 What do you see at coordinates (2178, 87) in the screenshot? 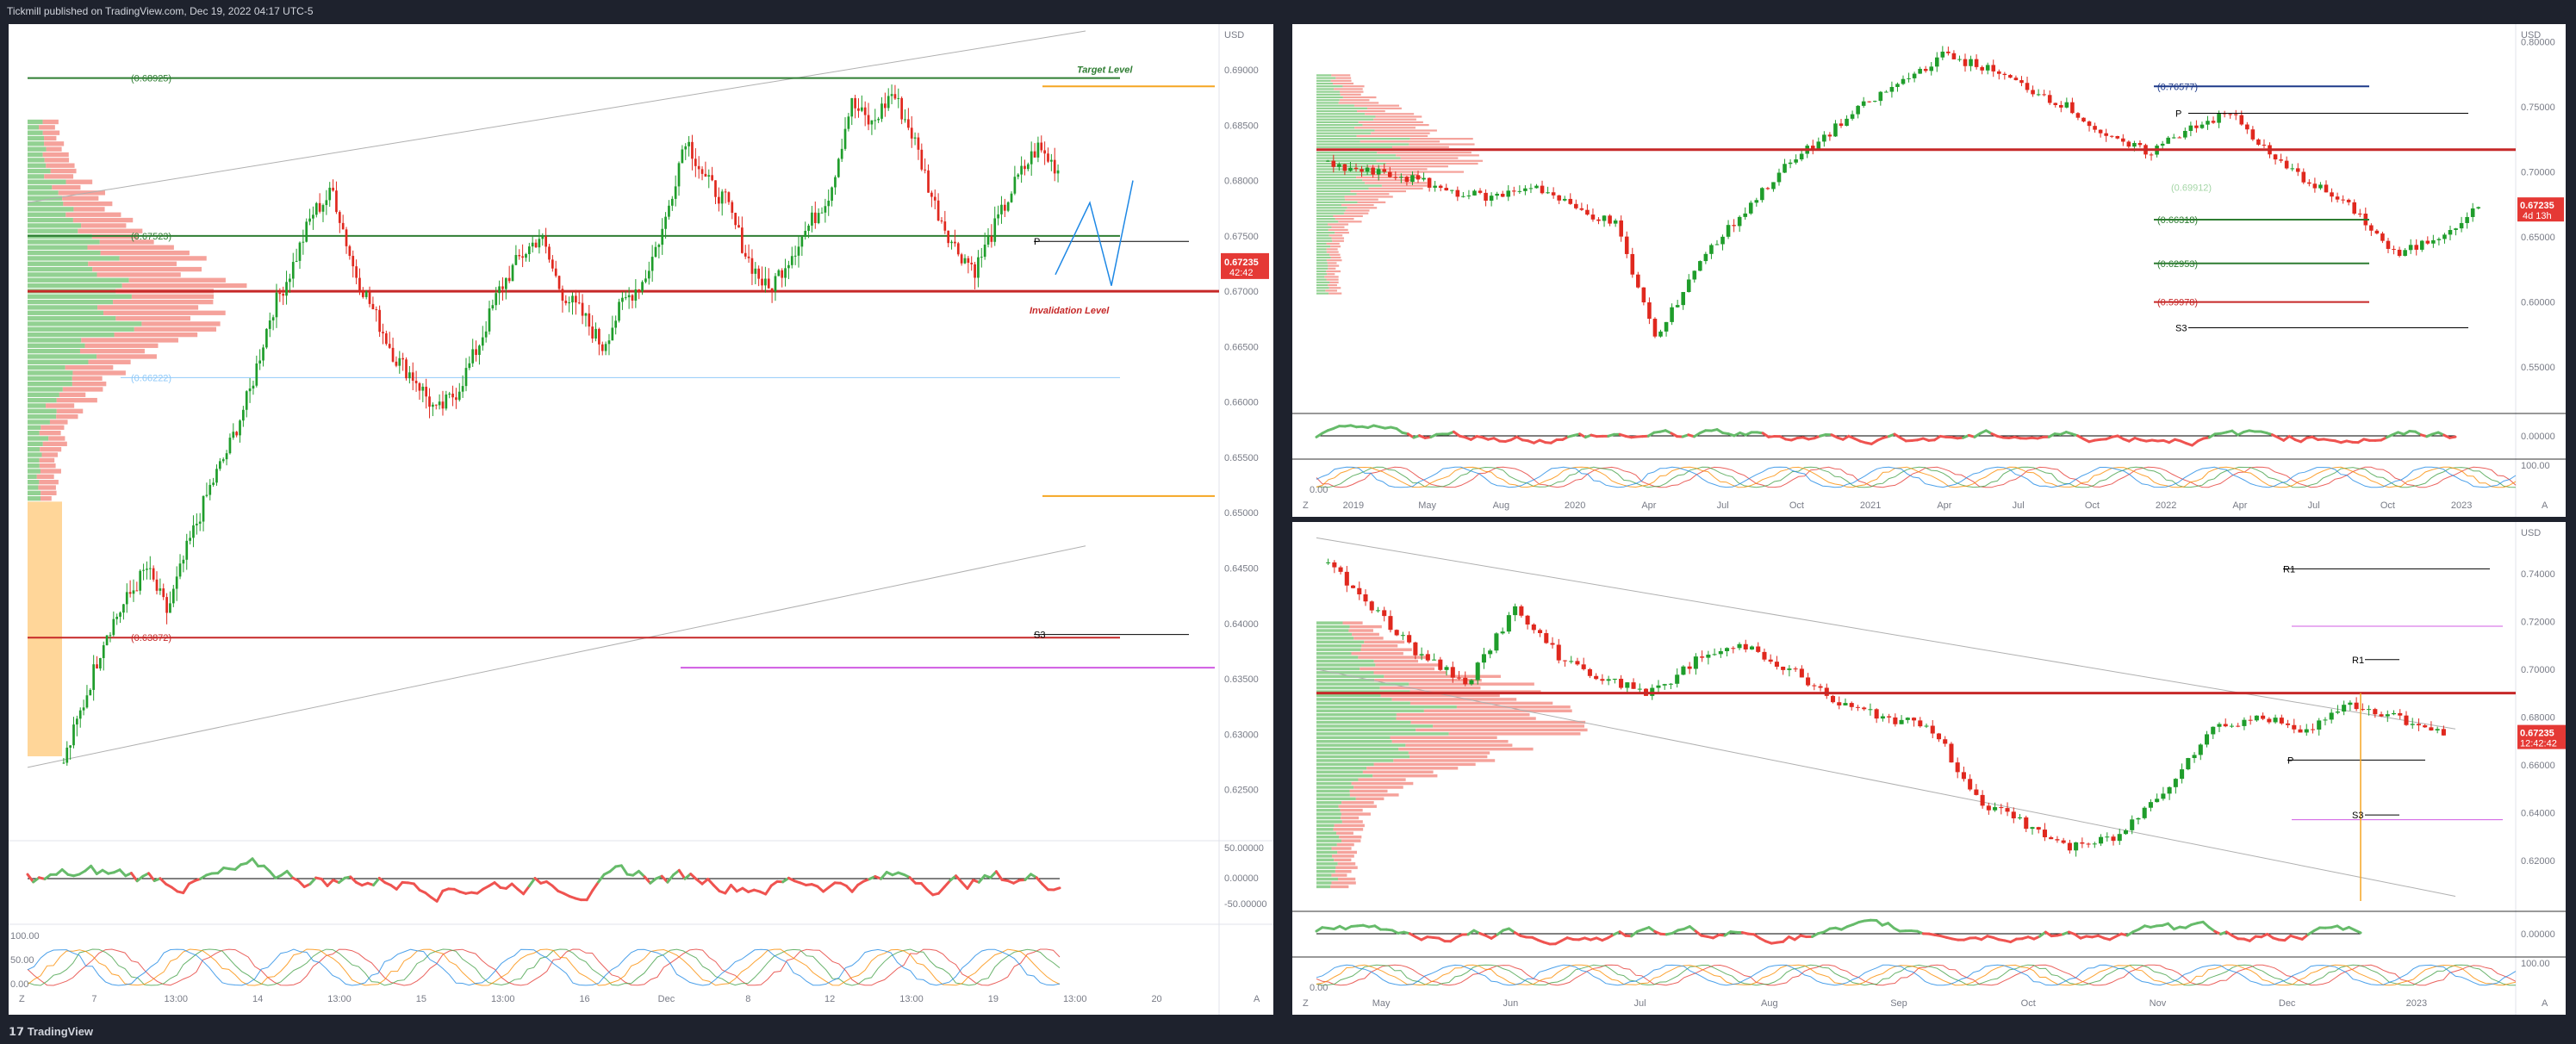
I see `tr-tag-top: (0.76577)` at bounding box center [2178, 87].